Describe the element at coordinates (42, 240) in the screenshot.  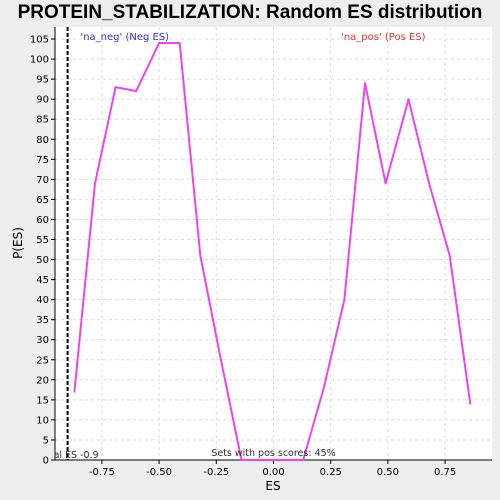
I see `y-tick-label: 55` at that location.